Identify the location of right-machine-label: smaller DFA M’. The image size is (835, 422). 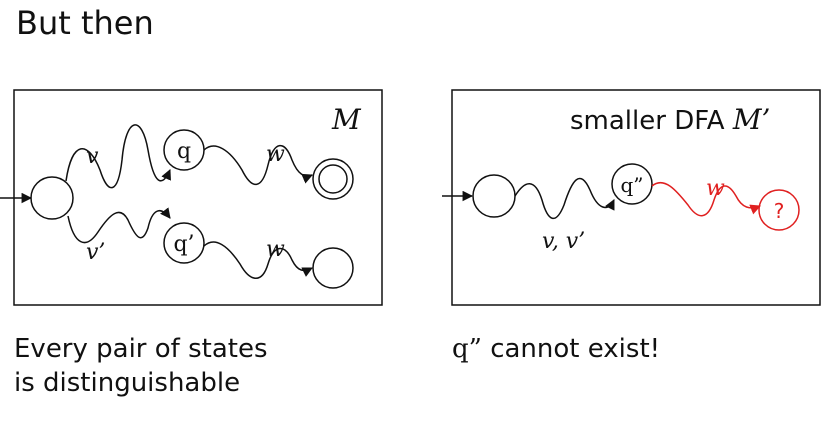
(670, 119).